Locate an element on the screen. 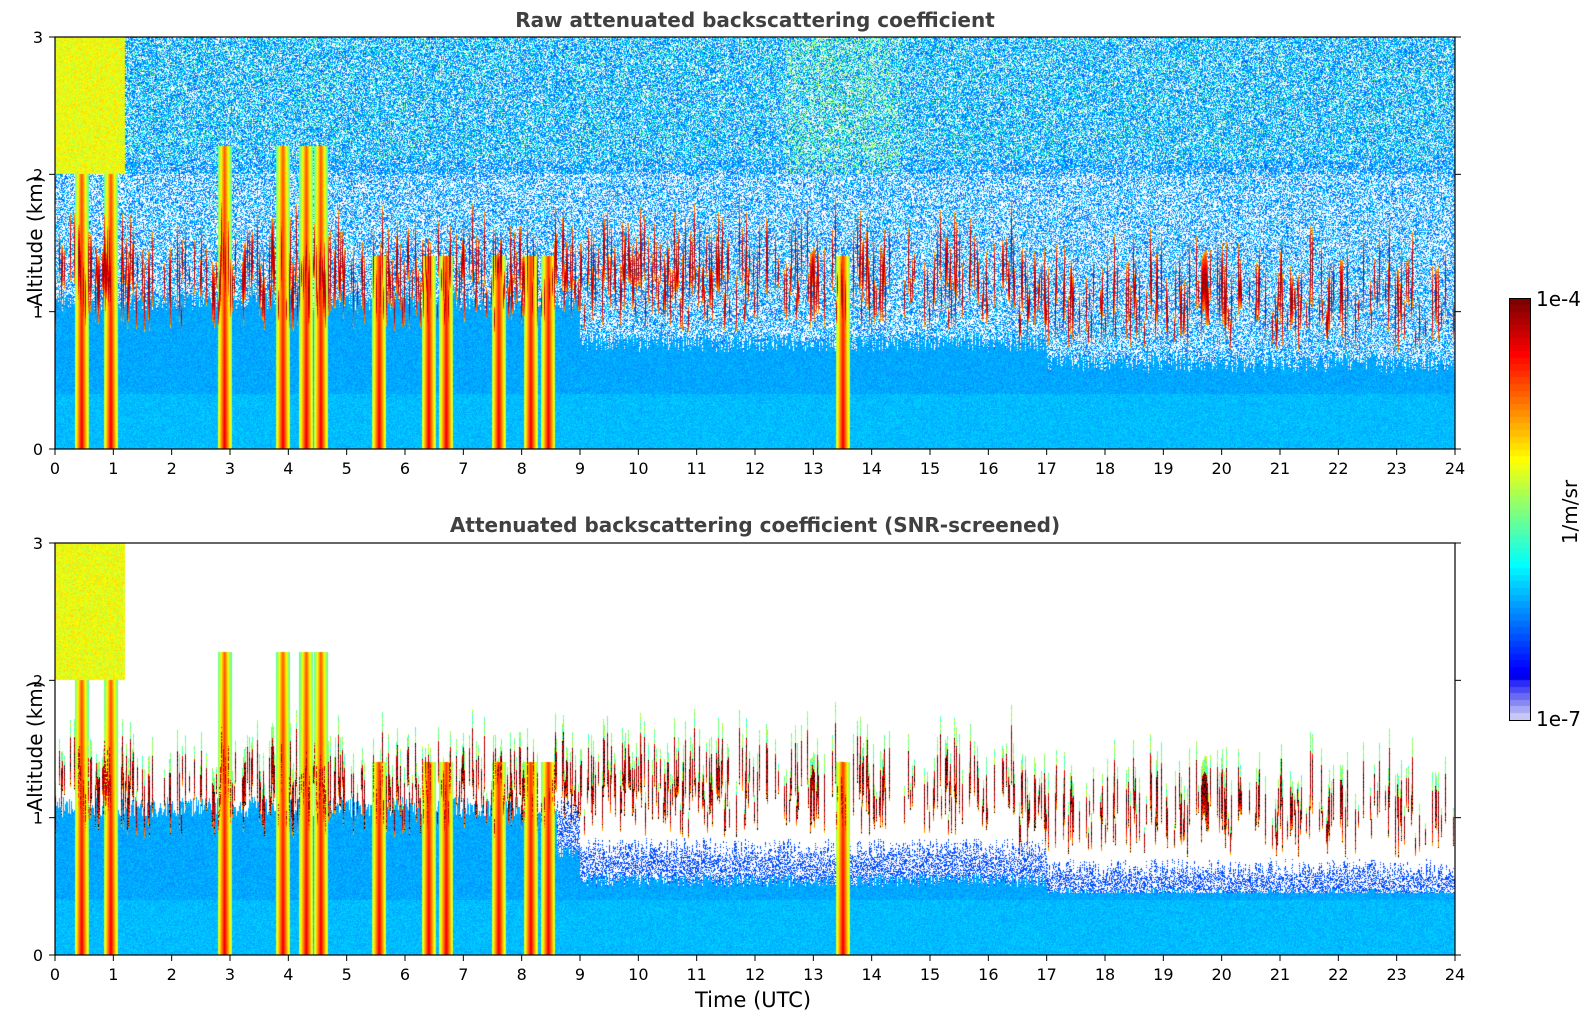  top-xtick-label: 13 is located at coordinates (813, 468).